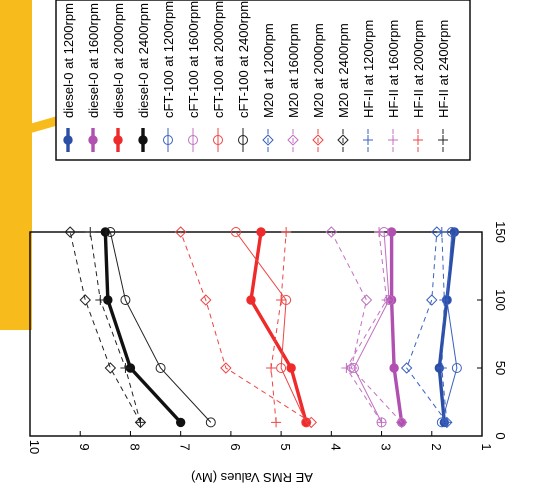 This screenshot has height=495, width=540. Describe the element at coordinates (143, 77) in the screenshot. I see `legend-entry: diesel-0 at 2400rpm` at that location.